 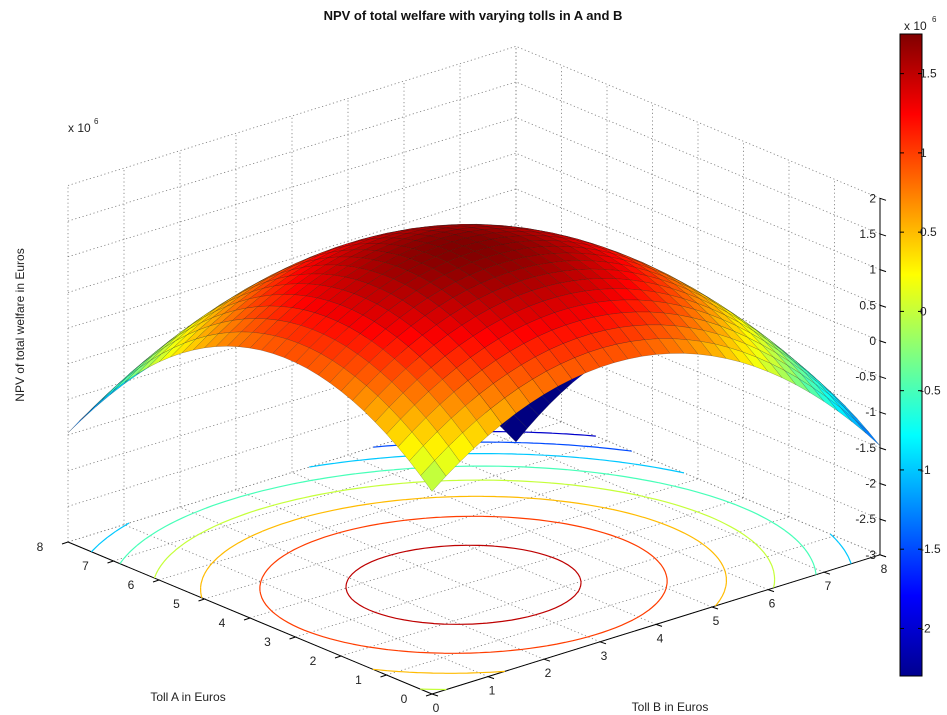 What do you see at coordinates (925, 628) in the screenshot?
I see `colorbar-tick-label: -2` at bounding box center [925, 628].